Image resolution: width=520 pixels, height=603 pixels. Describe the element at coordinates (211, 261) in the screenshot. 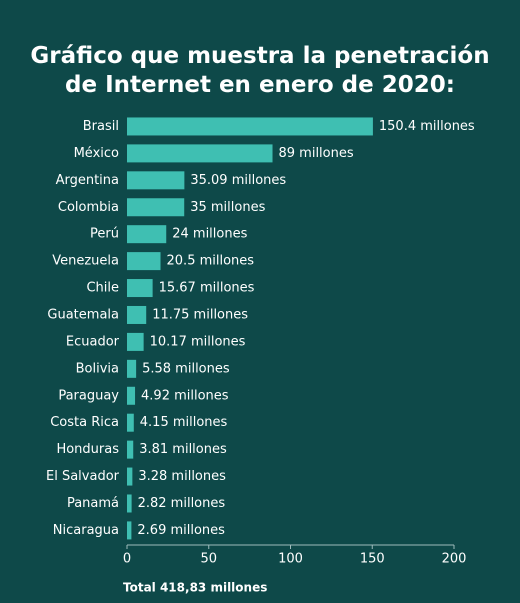

I see `value-label: 20.5 millones` at that location.